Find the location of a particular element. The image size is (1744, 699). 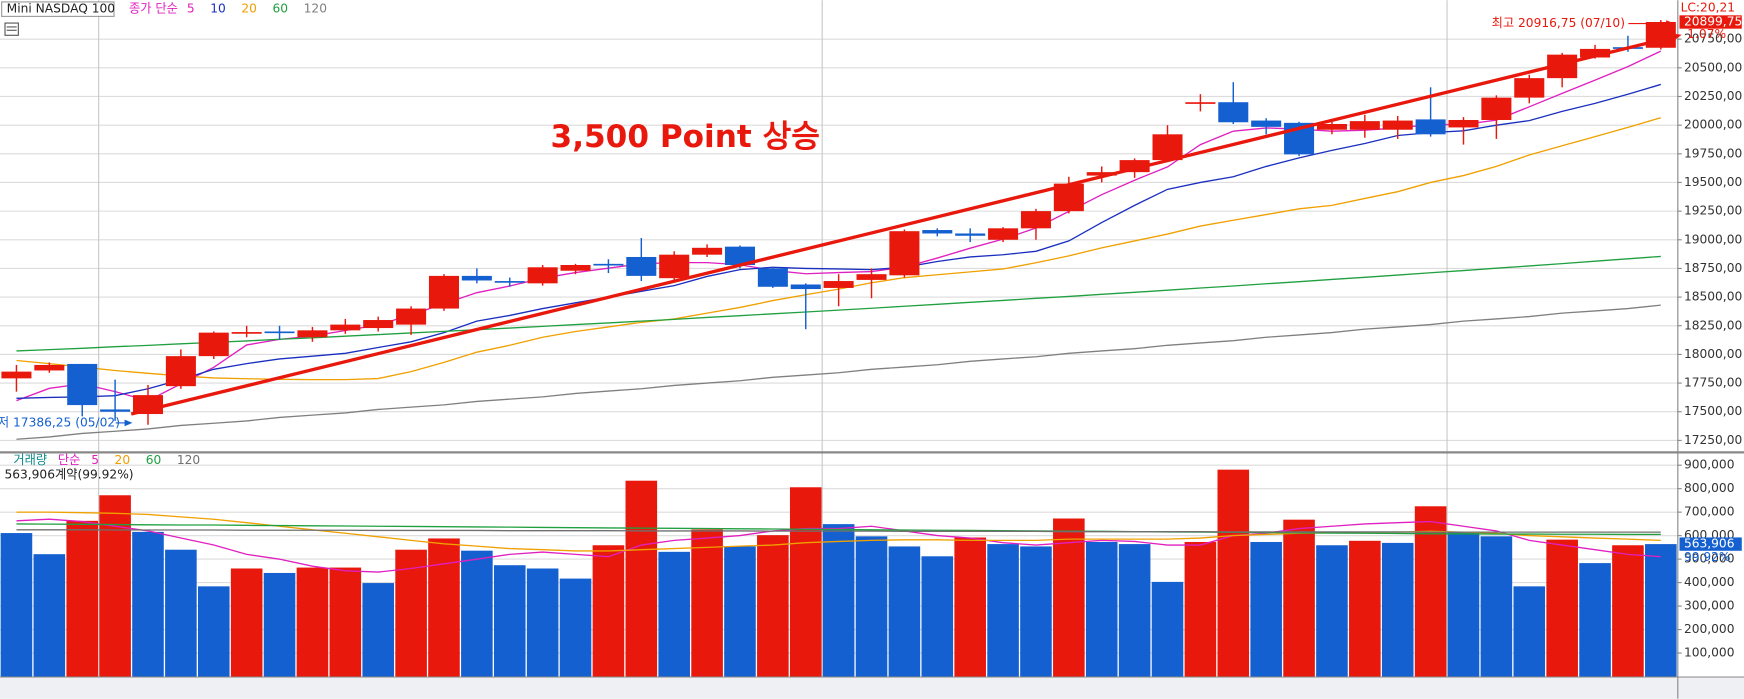

y-tick-label: 19500,00 is located at coordinates (1713, 182).